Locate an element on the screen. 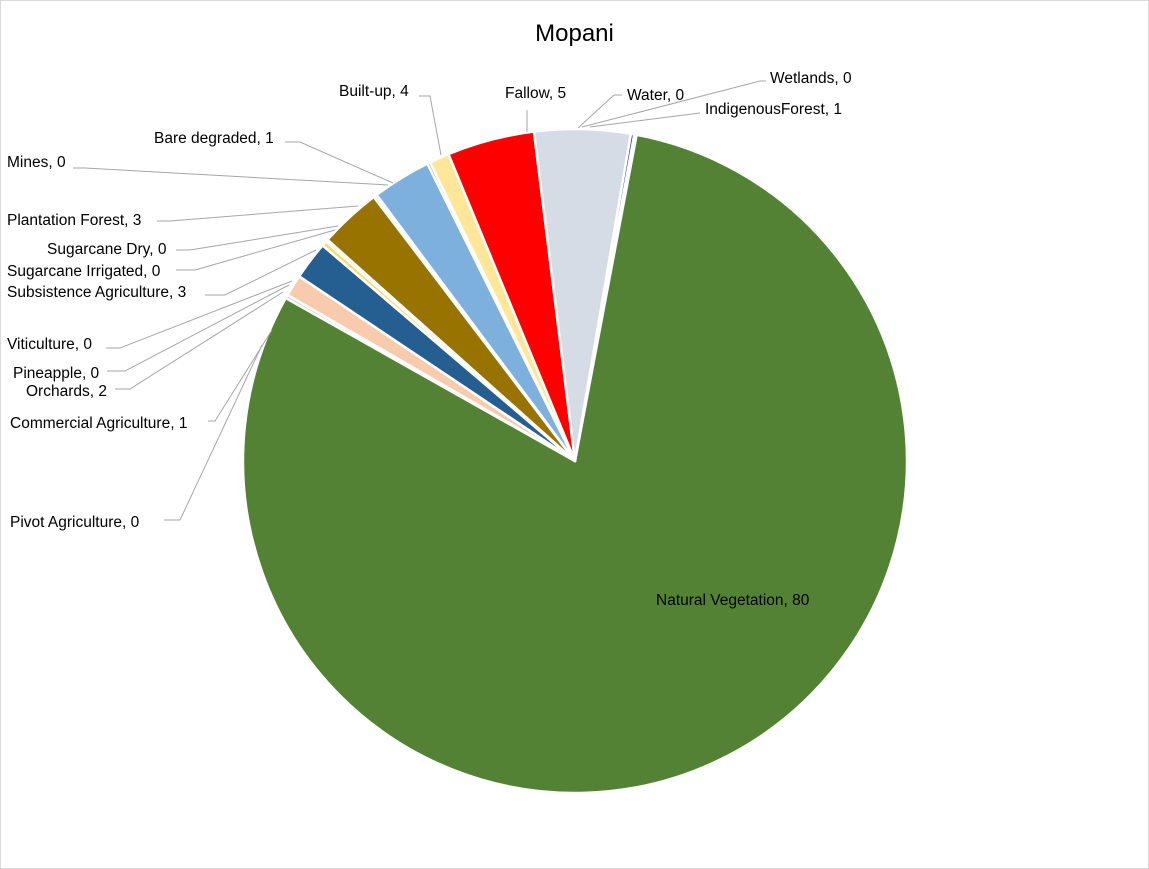 This screenshot has height=869, width=1149. data-label-mines: Mines, 0 is located at coordinates (36, 162).